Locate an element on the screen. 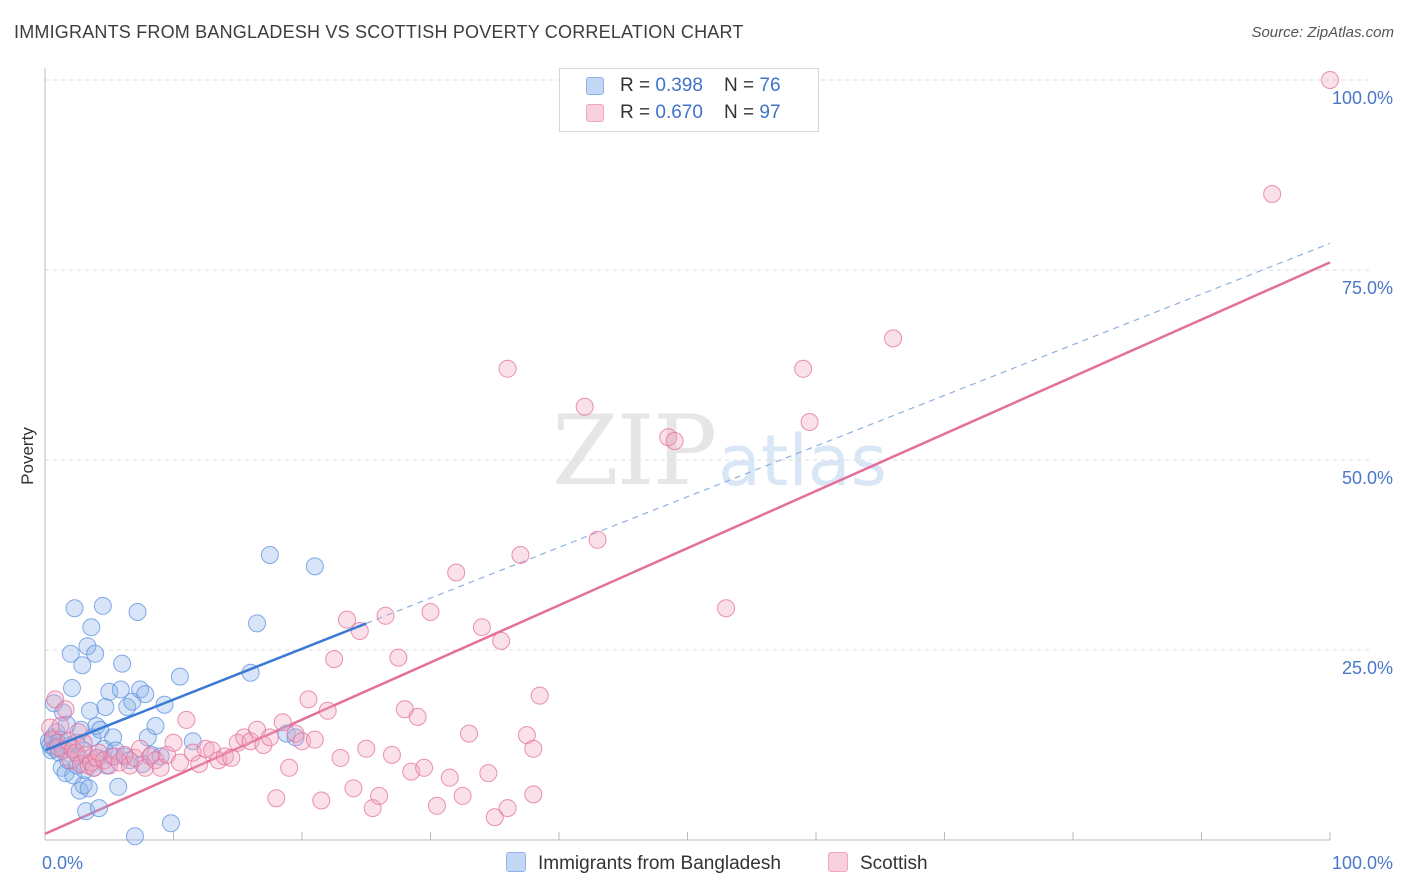  legend-r-value: 0.398 is located at coordinates (679, 85).